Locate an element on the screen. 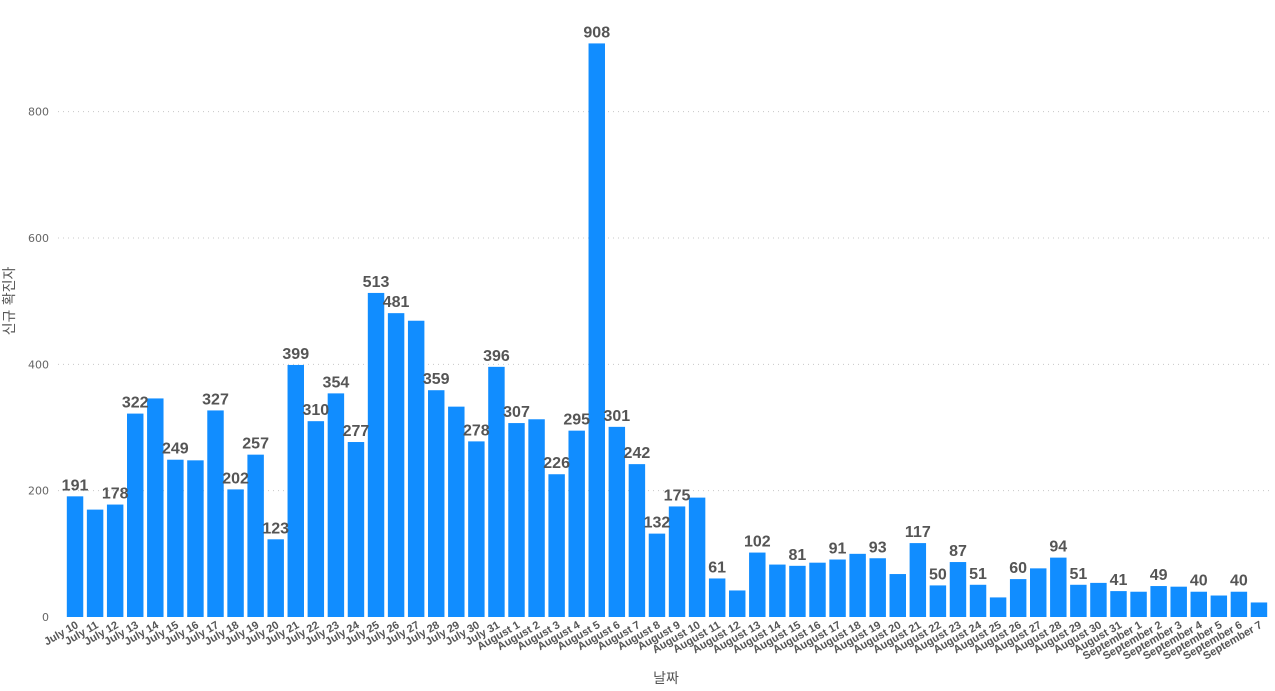  data-label: 178 is located at coordinates (115, 494).